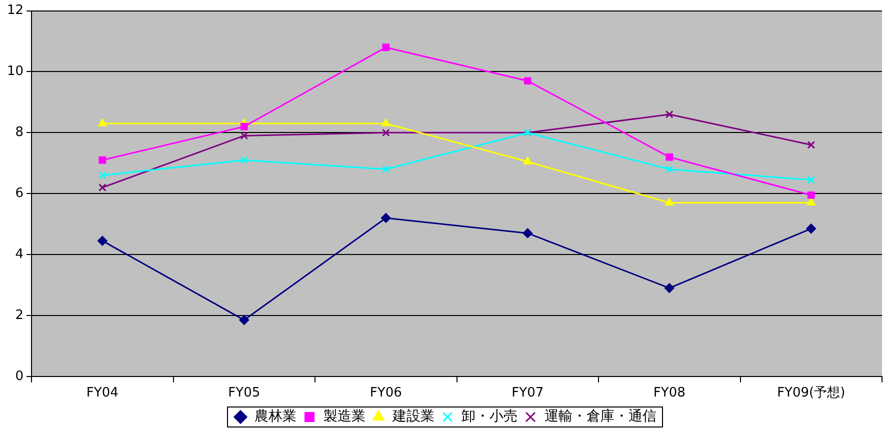 The height and width of the screenshot is (434, 888). Describe the element at coordinates (19, 193) in the screenshot. I see `y-tick-label: 6` at that location.